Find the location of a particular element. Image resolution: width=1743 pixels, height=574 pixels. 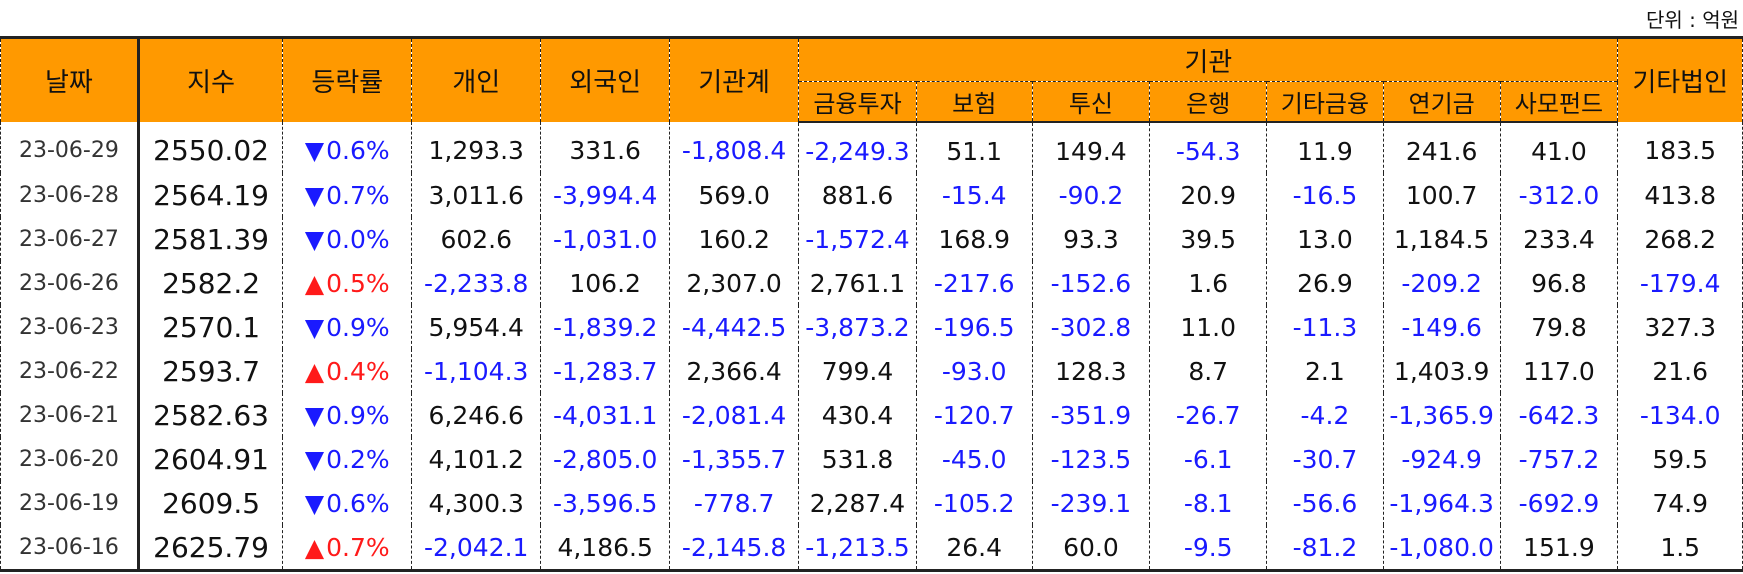

cell-date: 23-06-23 is located at coordinates (70, 327).